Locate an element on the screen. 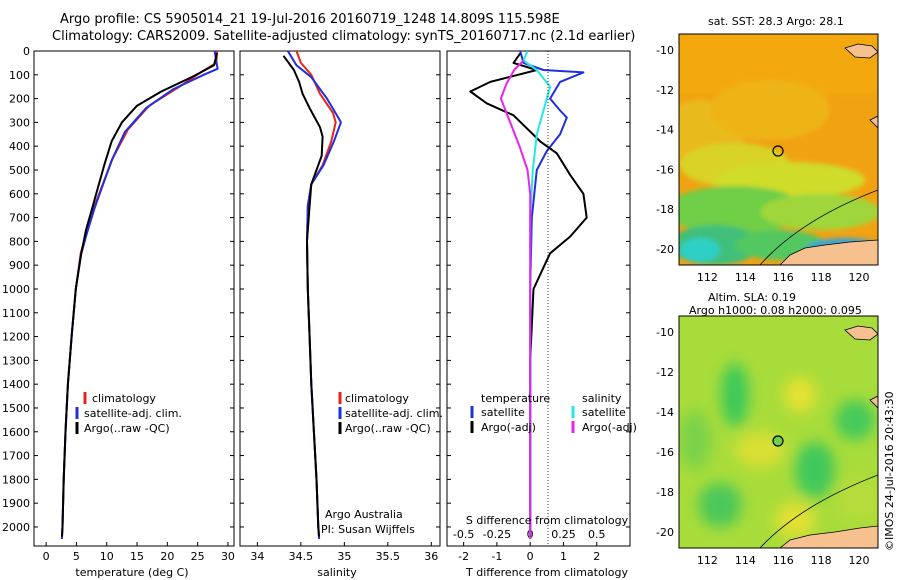  x-tick-label: -1 is located at coordinates (496, 556).